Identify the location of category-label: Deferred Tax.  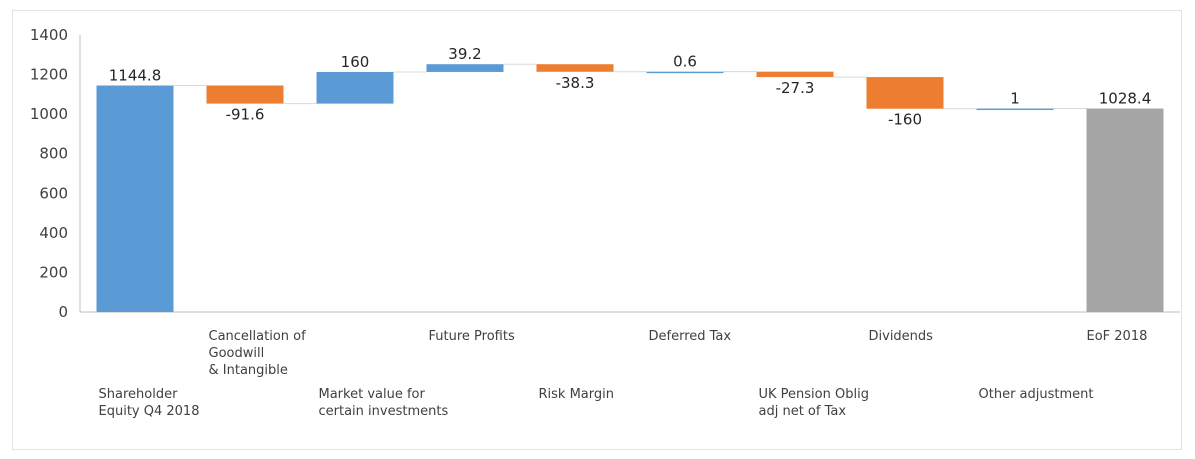
(690, 336).